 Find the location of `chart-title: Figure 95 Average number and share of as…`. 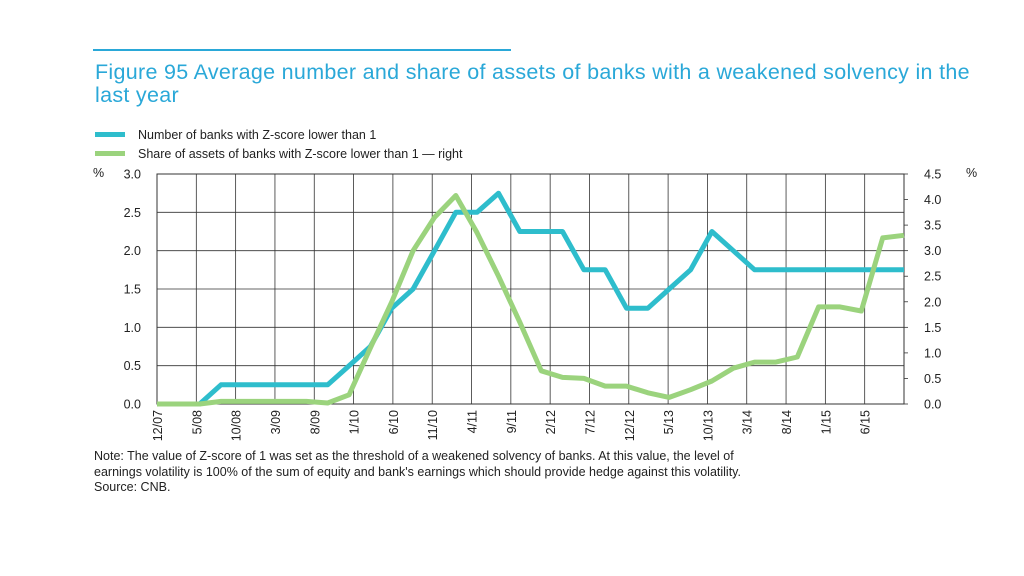

chart-title: Figure 95 Average number and share of as… is located at coordinates (532, 83).